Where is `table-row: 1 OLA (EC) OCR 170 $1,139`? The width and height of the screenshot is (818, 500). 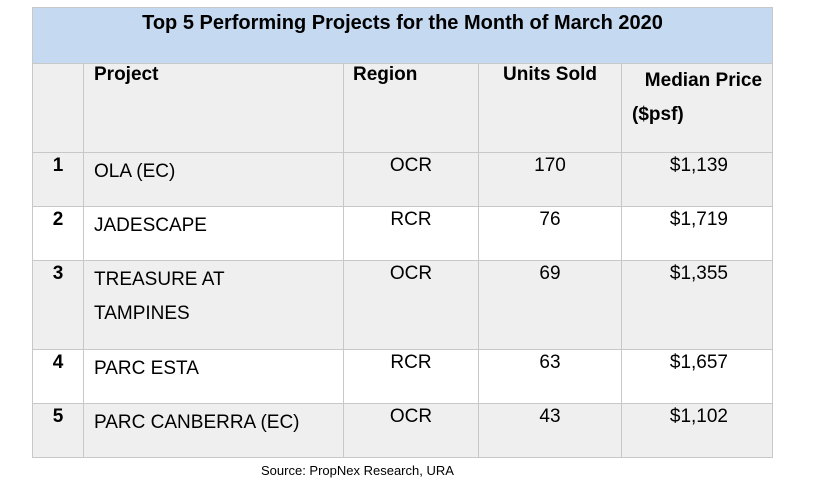 table-row: 1 OLA (EC) OCR 170 $1,139 is located at coordinates (403, 179).